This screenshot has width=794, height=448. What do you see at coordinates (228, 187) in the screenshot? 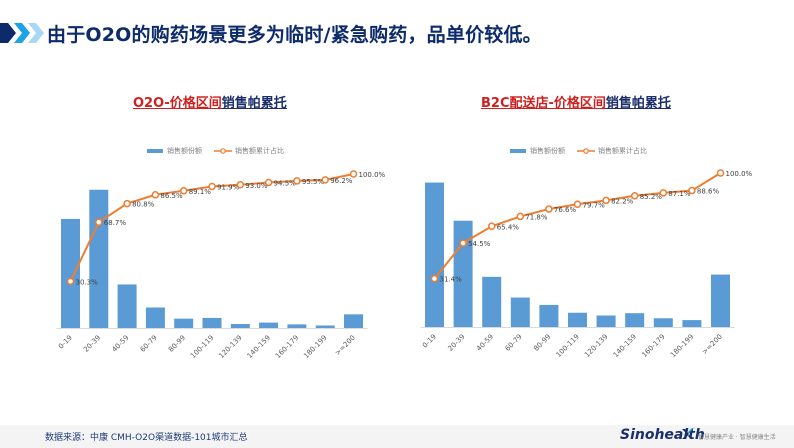
I see `data-label: 91.9%` at bounding box center [228, 187].